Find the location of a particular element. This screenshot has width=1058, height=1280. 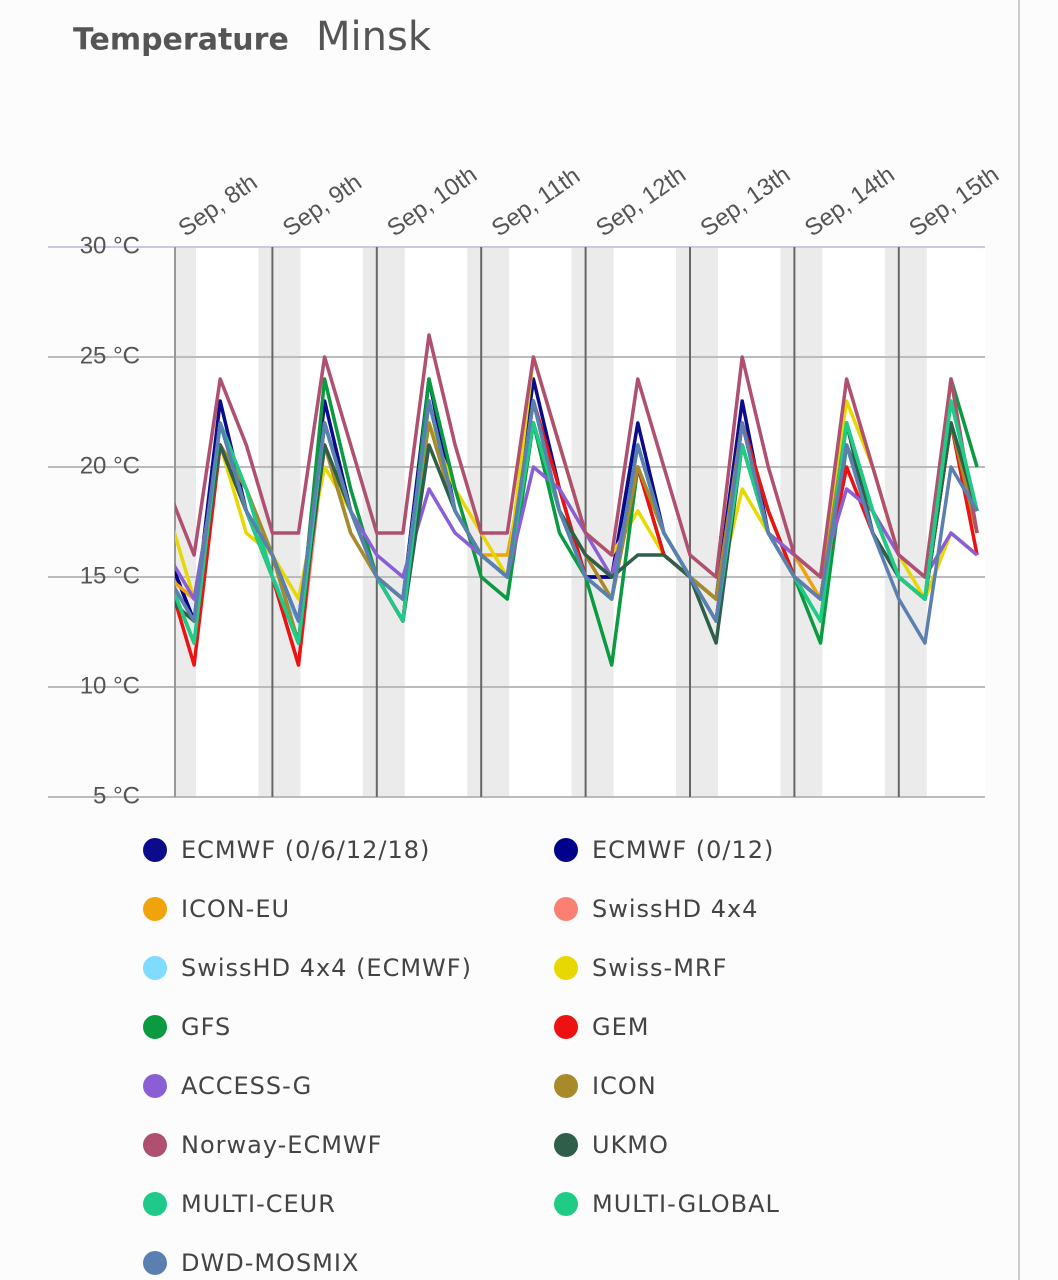

y-tick-label: 10 °C is located at coordinates (110, 685).